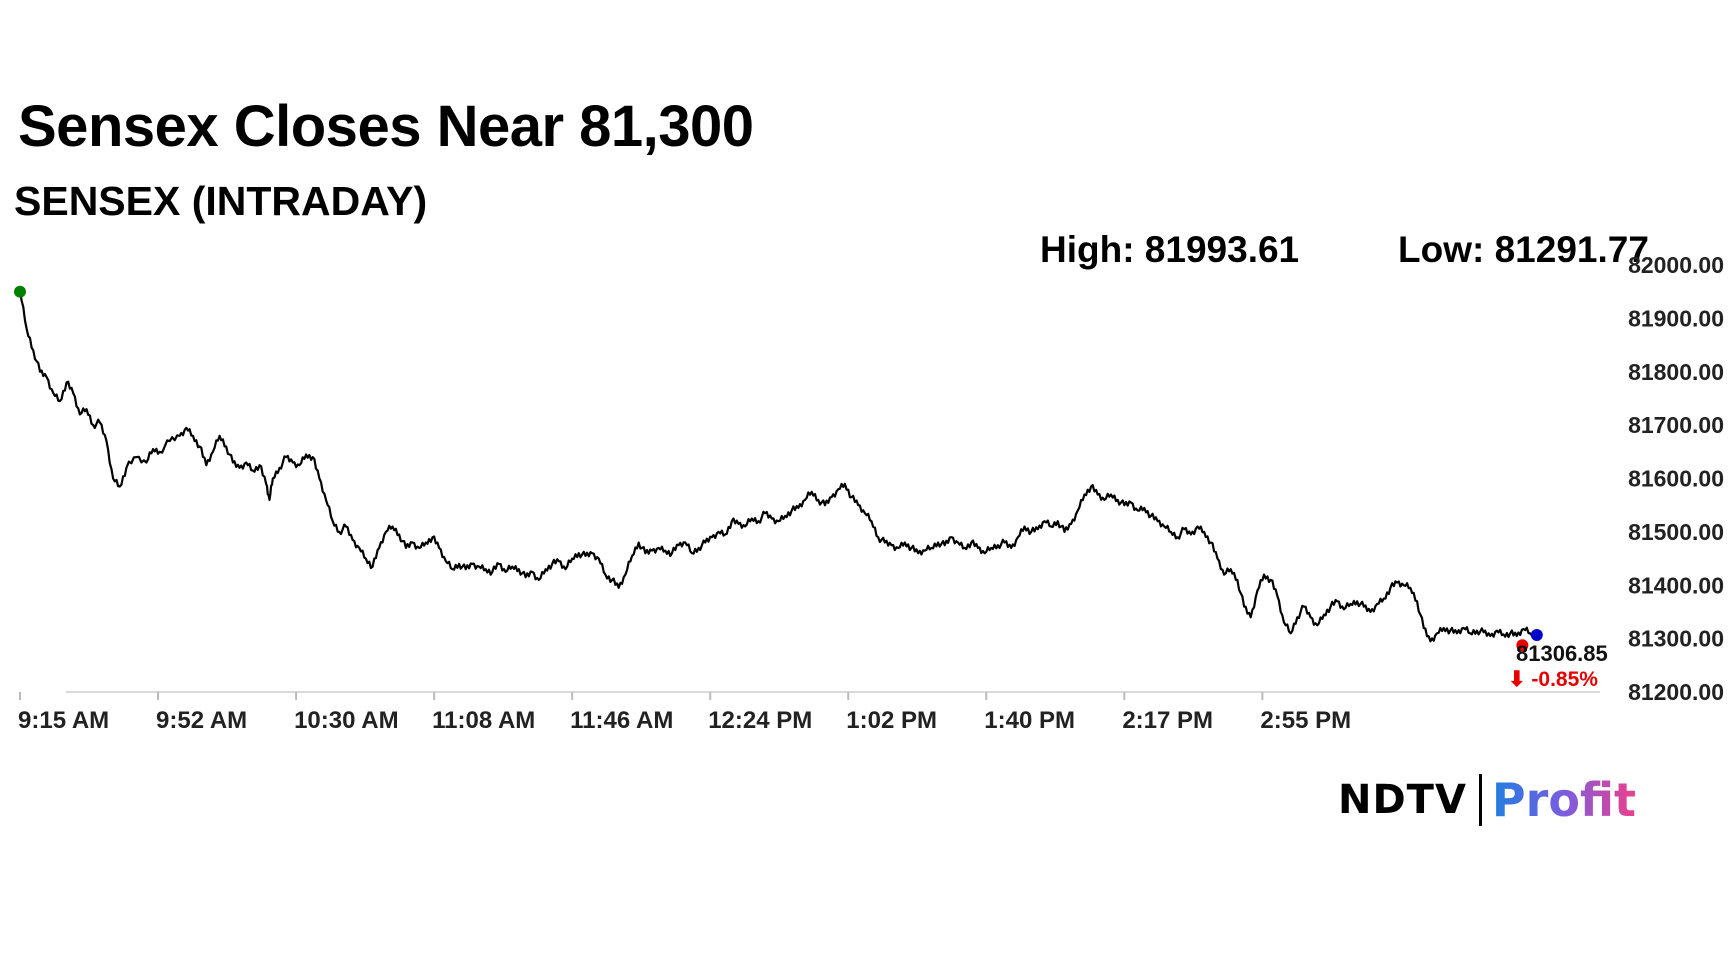  Describe the element at coordinates (1536, 634) in the screenshot. I see `close-marker` at that location.